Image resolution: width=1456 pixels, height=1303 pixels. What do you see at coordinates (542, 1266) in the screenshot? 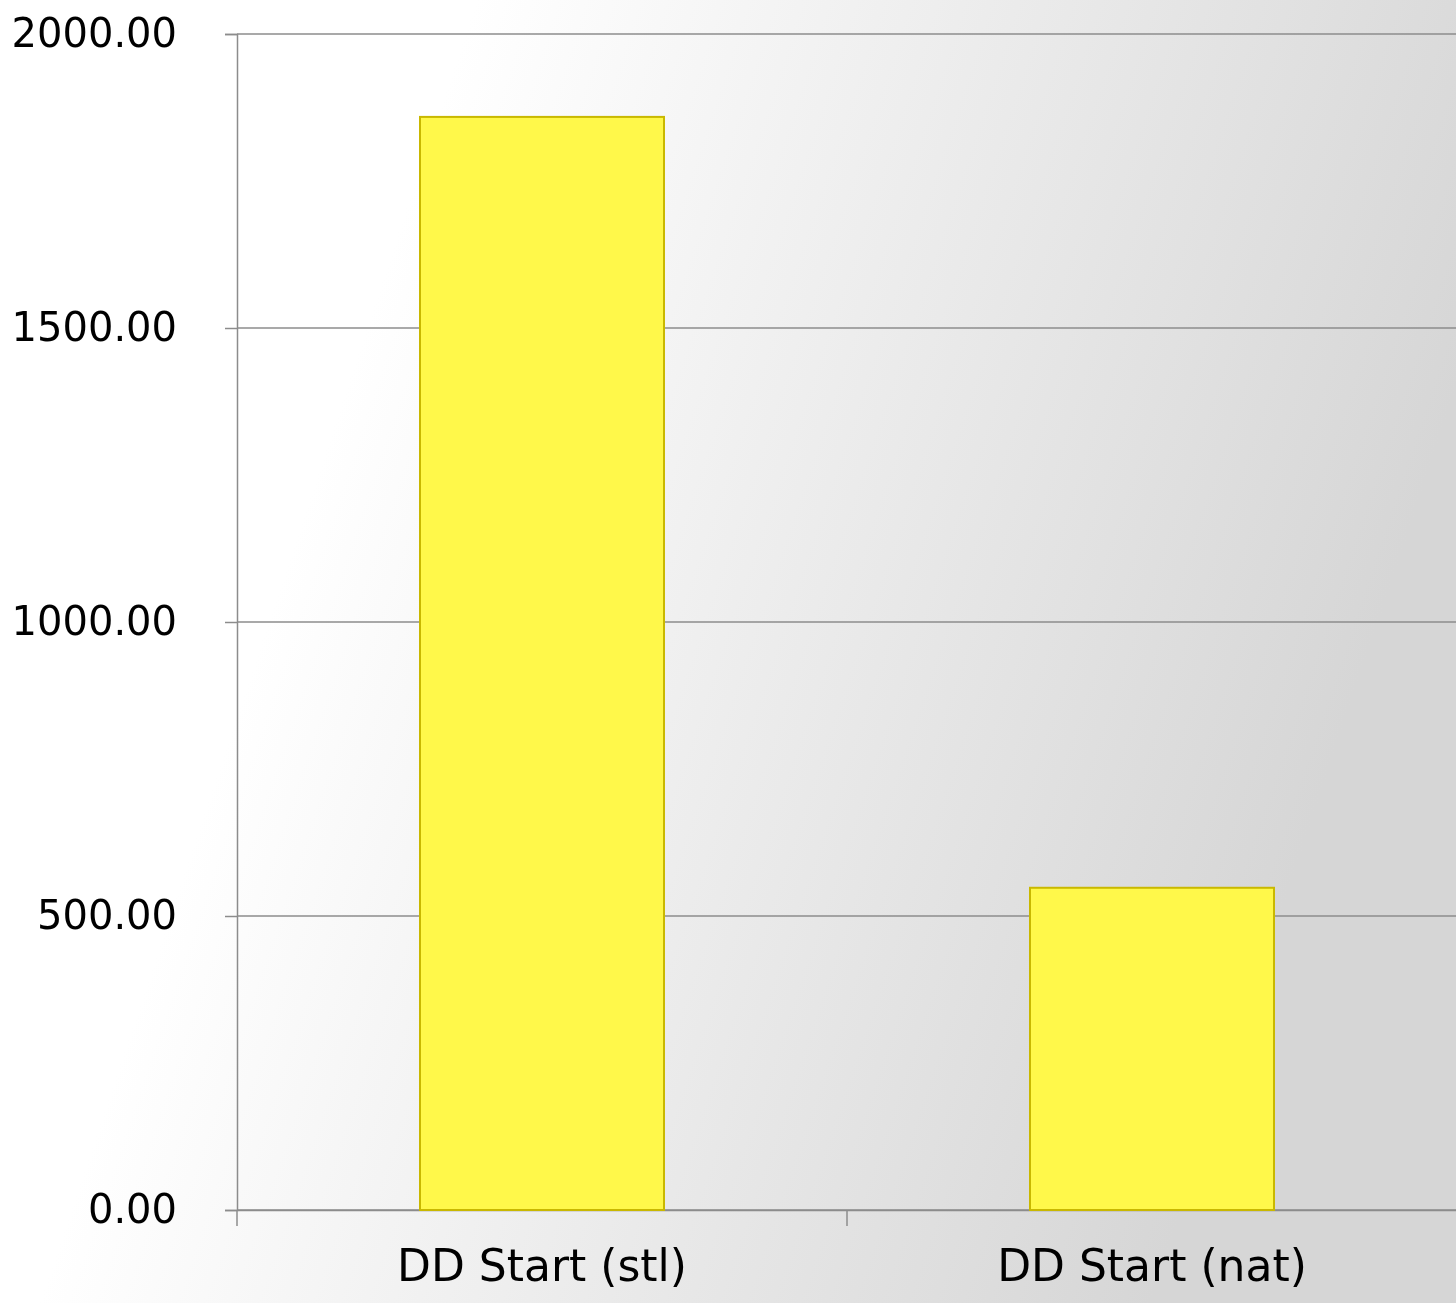
I see `x-tick-label: DD Start (stl)` at bounding box center [542, 1266].